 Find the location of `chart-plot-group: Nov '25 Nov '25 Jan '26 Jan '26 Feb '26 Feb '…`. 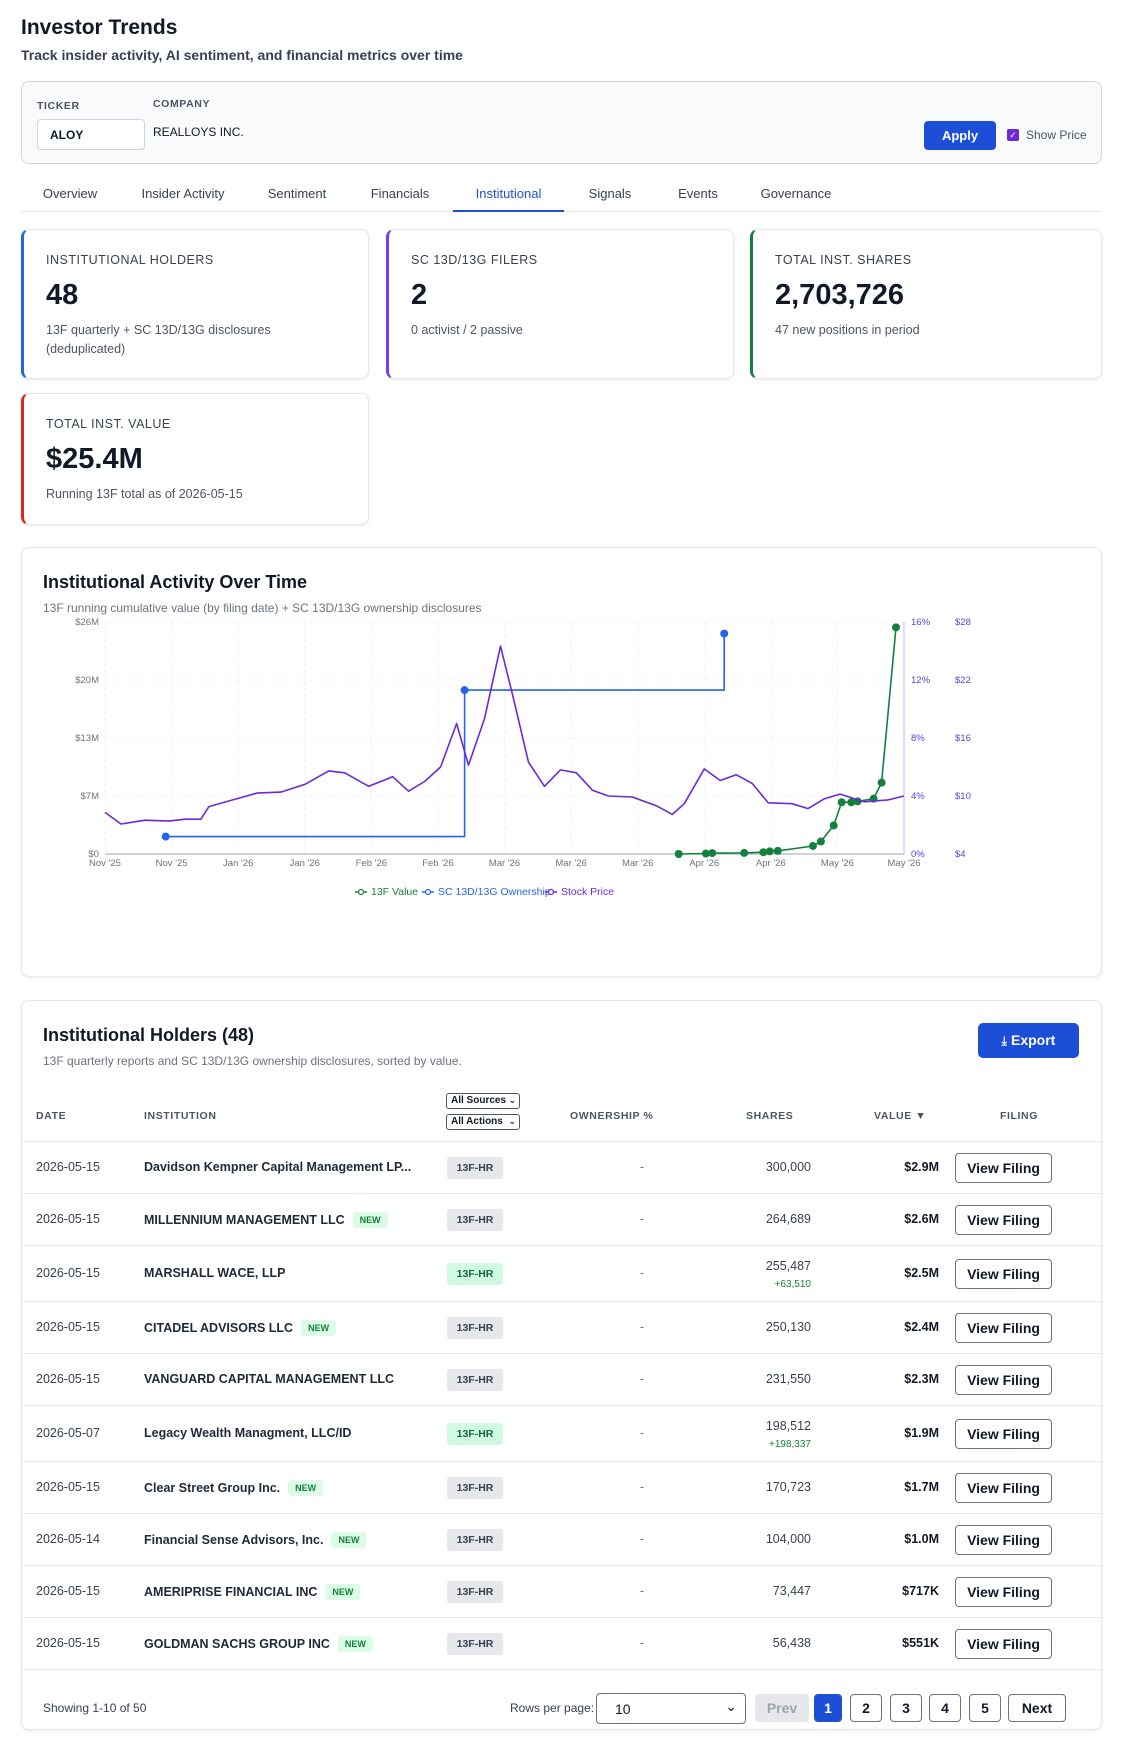

chart-plot-group: Nov '25 Nov '25 Jan '26 Jan '26 Feb '26 Feb '… is located at coordinates (523, 757).